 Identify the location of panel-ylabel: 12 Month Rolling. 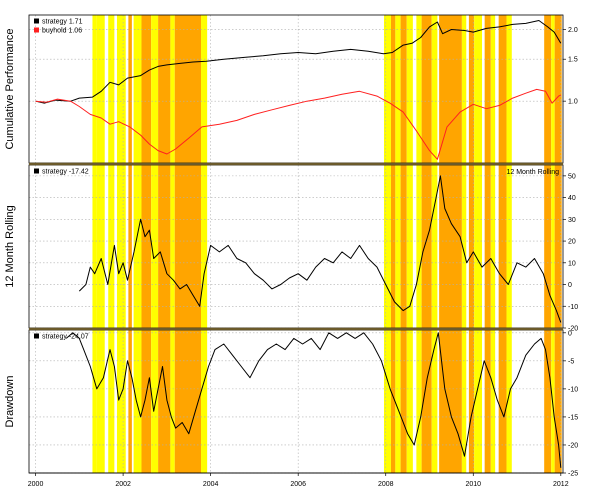
(10, 246).